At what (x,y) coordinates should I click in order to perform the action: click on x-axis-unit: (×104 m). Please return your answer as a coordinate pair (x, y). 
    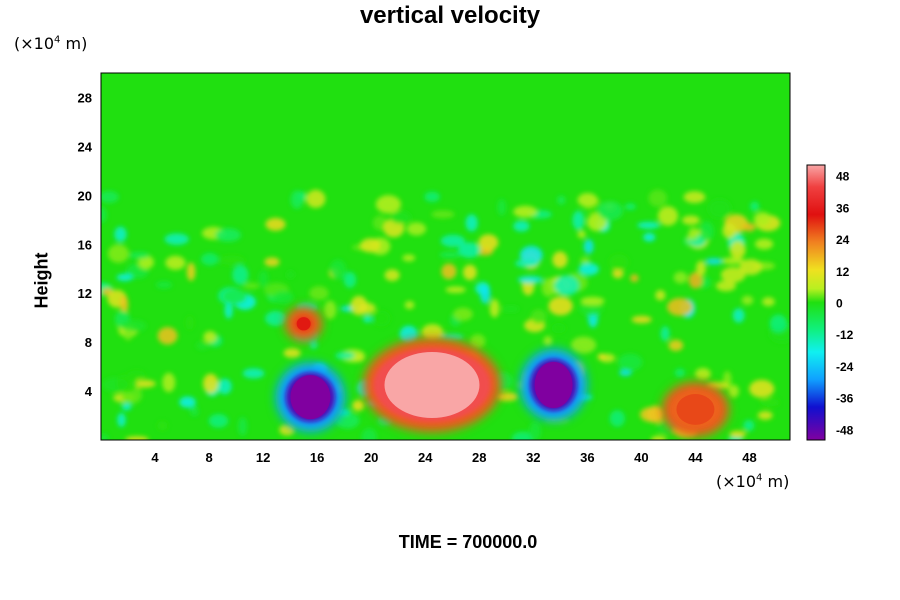
    Looking at the image, I should click on (753, 481).